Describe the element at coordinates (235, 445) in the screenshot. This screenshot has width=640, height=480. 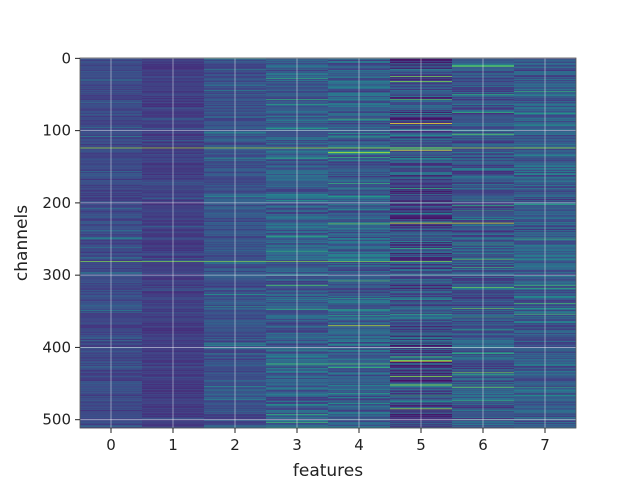
I see `x-tick-label: 2` at that location.